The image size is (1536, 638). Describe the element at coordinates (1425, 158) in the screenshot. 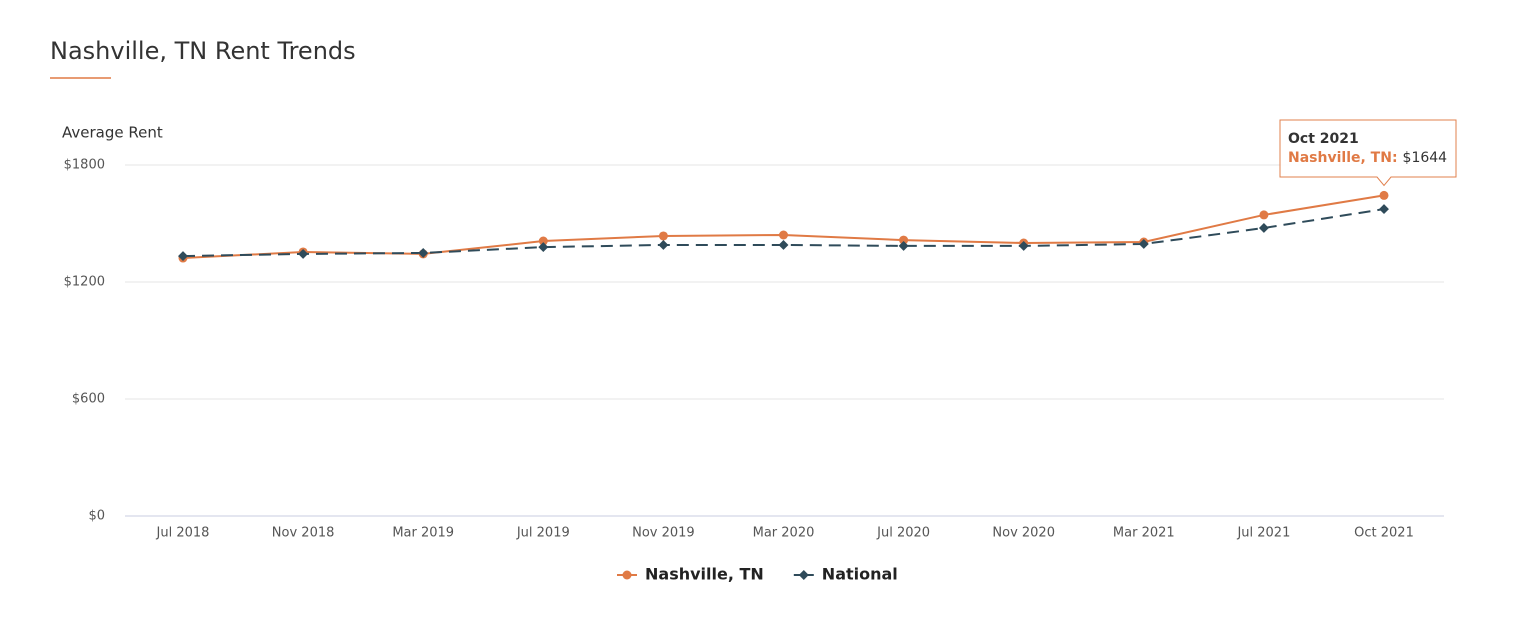

I see `tooltip-value: $1644` at that location.